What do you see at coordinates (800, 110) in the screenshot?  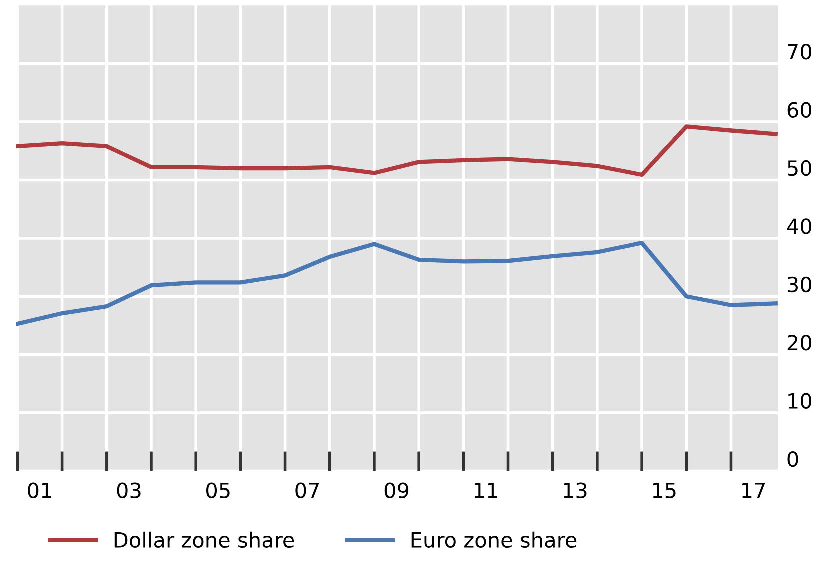 I see `y-tick-label: 60` at bounding box center [800, 110].